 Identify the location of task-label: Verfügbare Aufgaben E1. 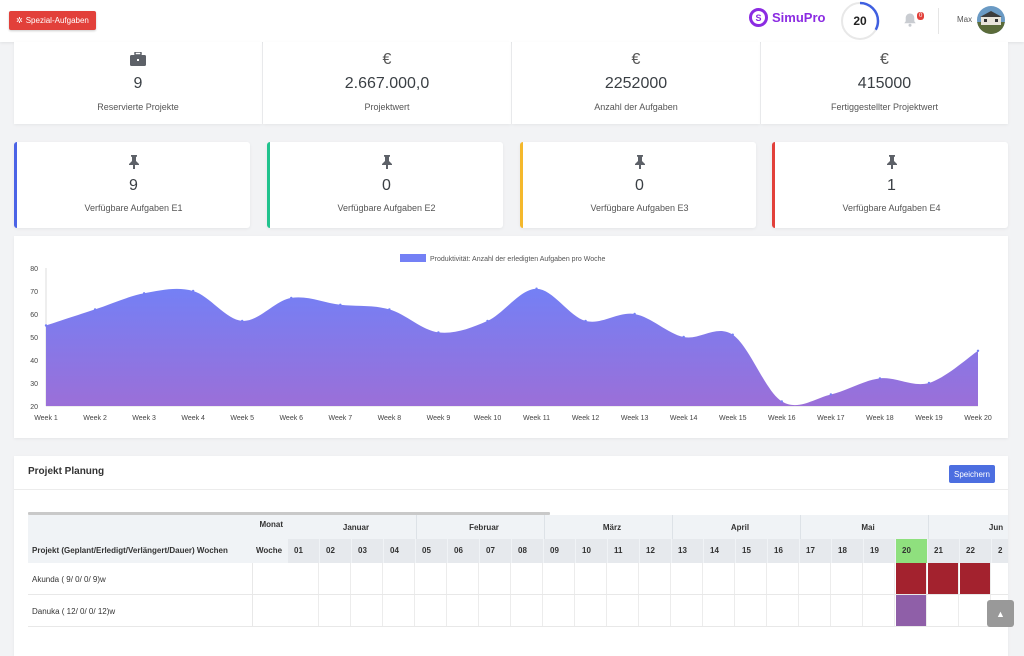
(133, 208).